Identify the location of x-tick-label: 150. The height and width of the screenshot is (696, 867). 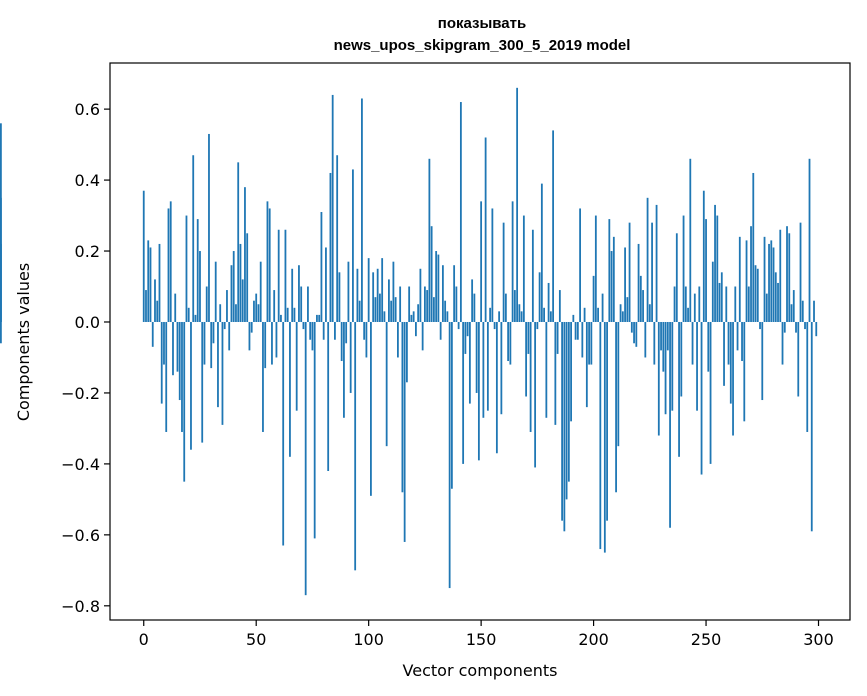
(481, 639).